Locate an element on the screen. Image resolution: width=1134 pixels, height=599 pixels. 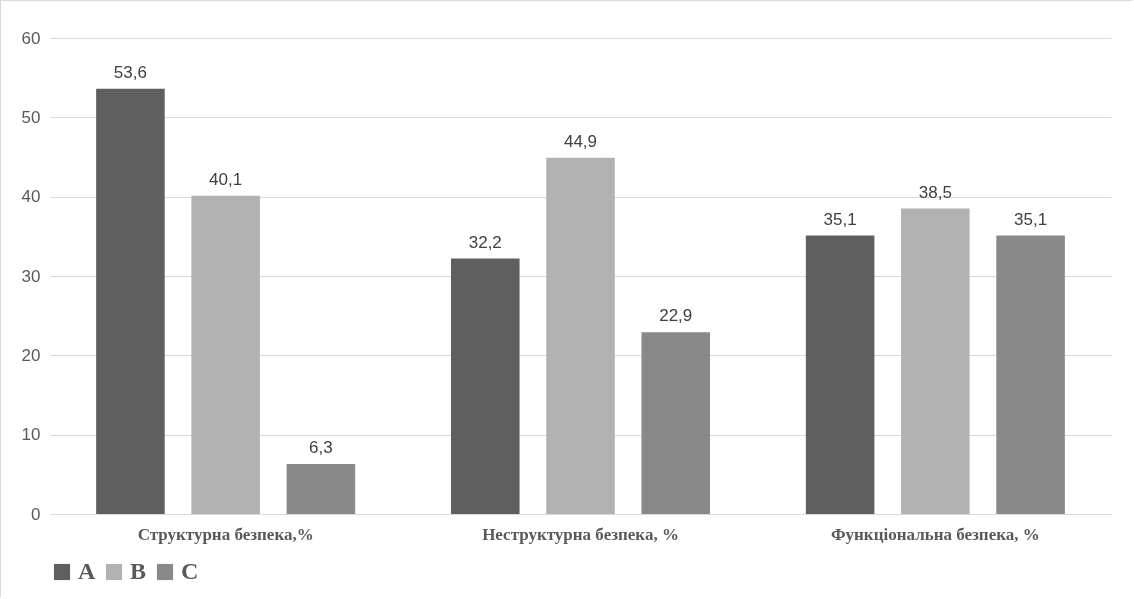
y-tick-label: 50 is located at coordinates (31, 117).